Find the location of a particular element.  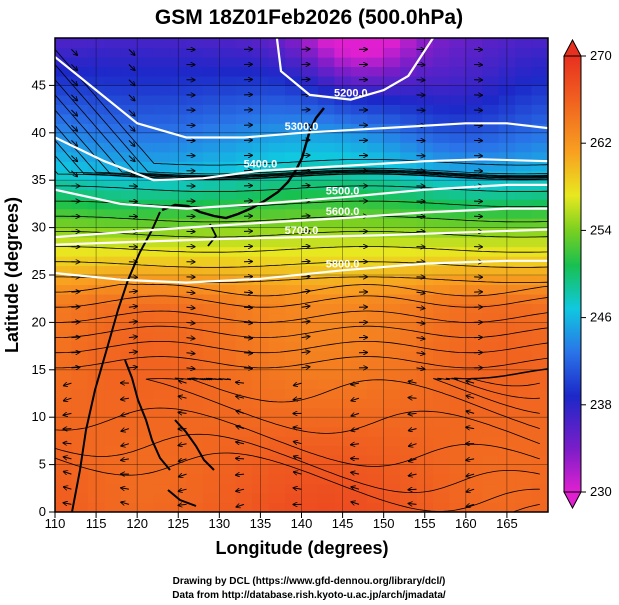

contour-label: 5700.0 is located at coordinates (302, 231).